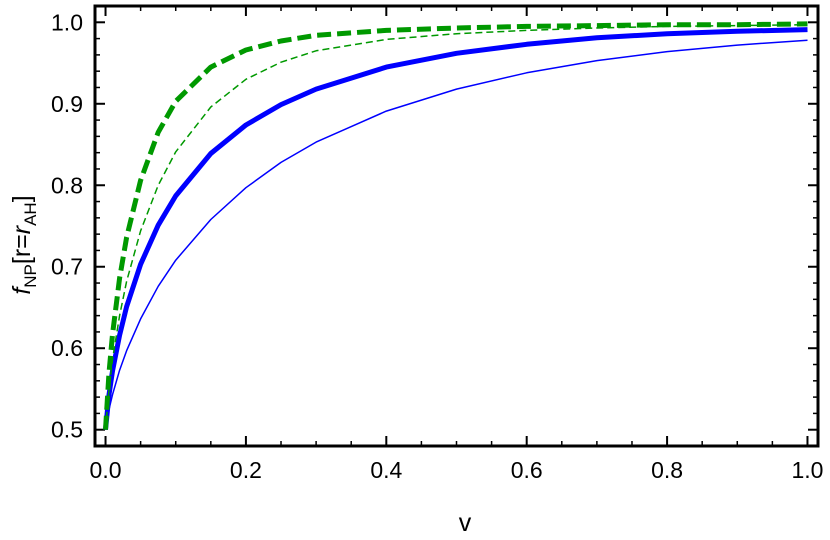 The image size is (830, 540). Describe the element at coordinates (30, 276) in the screenshot. I see `y-label-f-sub: NP` at that location.